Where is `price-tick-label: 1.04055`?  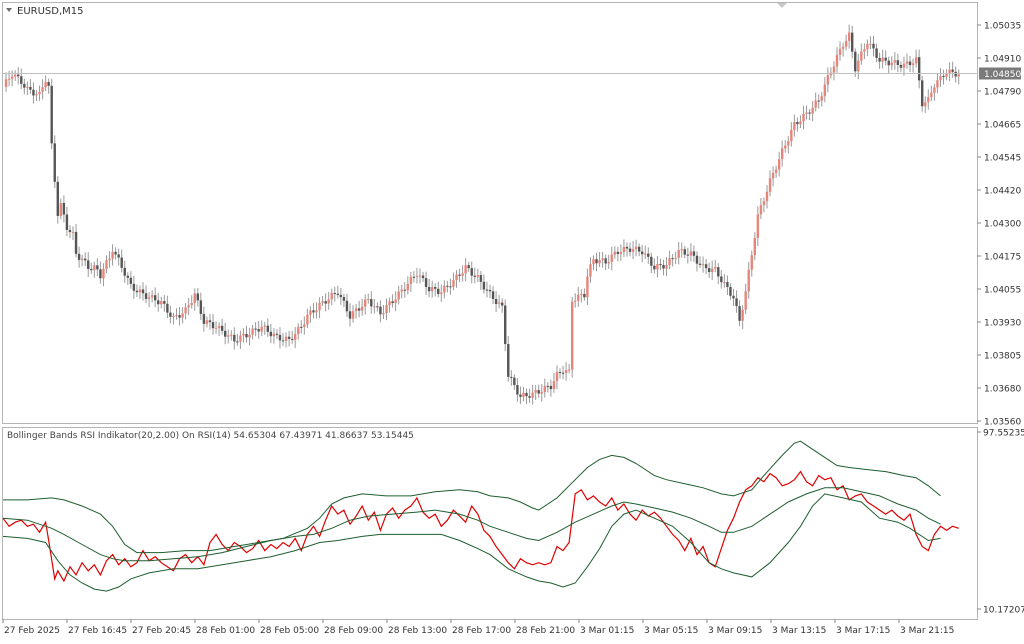
price-tick-label: 1.04055 is located at coordinates (1002, 291).